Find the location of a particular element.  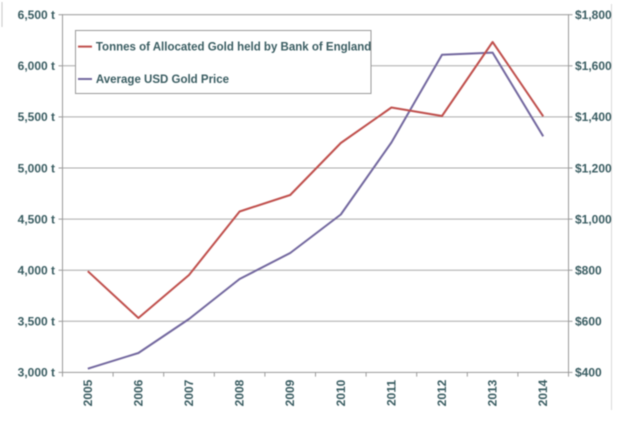

svg-text: 6,000 t is located at coordinates (36, 66).